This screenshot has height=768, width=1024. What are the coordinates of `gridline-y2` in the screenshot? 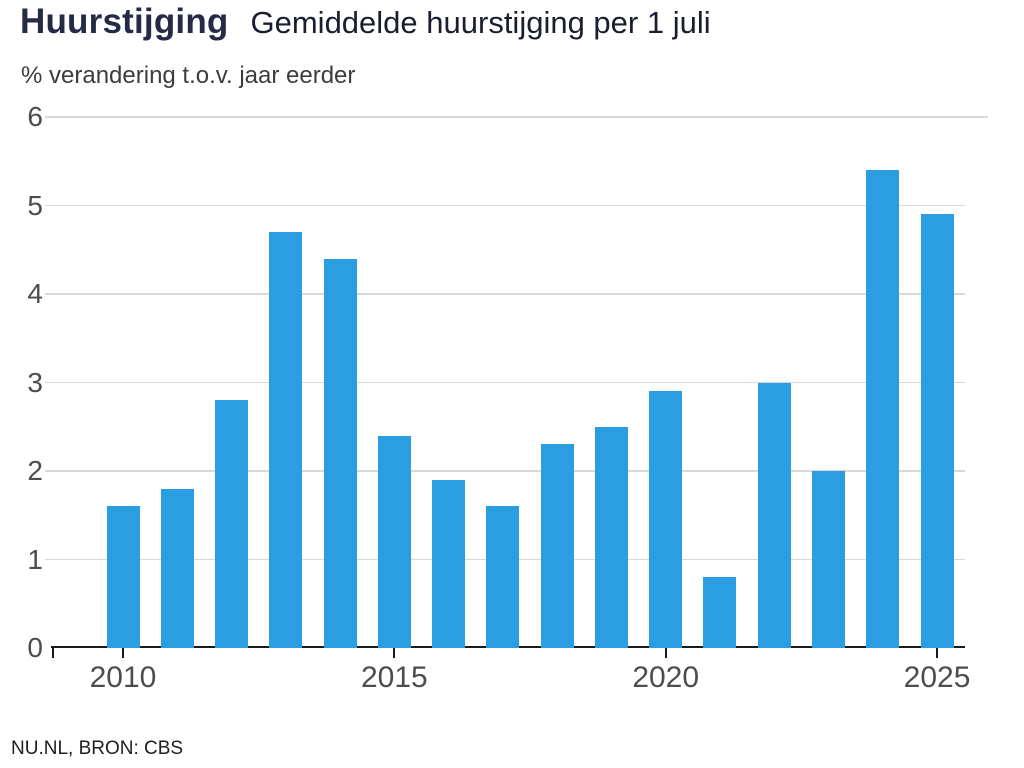 It's located at (505, 471).